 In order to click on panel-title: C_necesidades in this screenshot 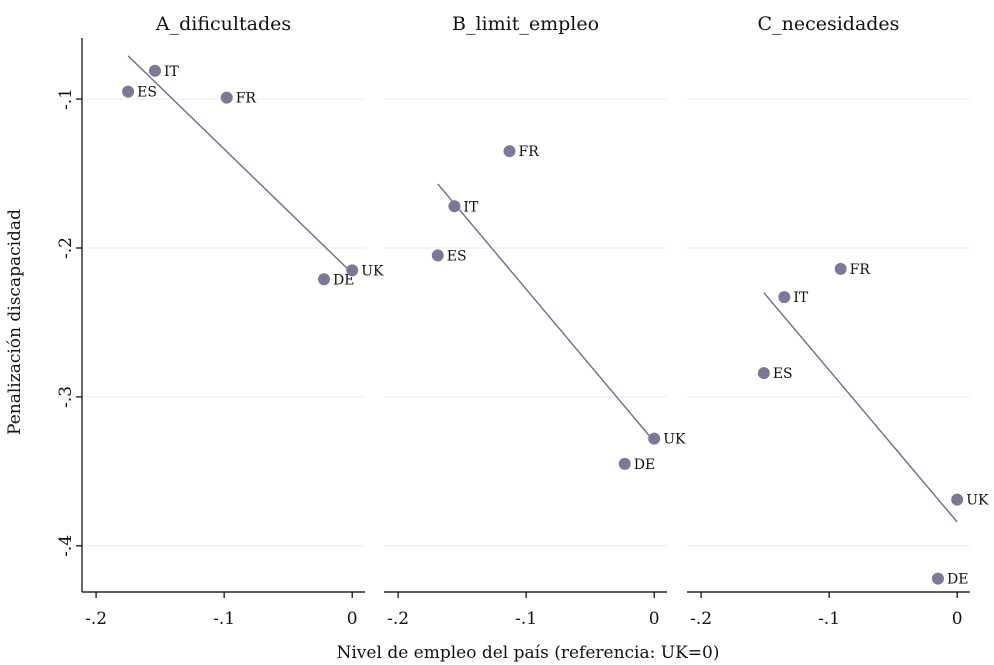, I will do `click(829, 24)`.